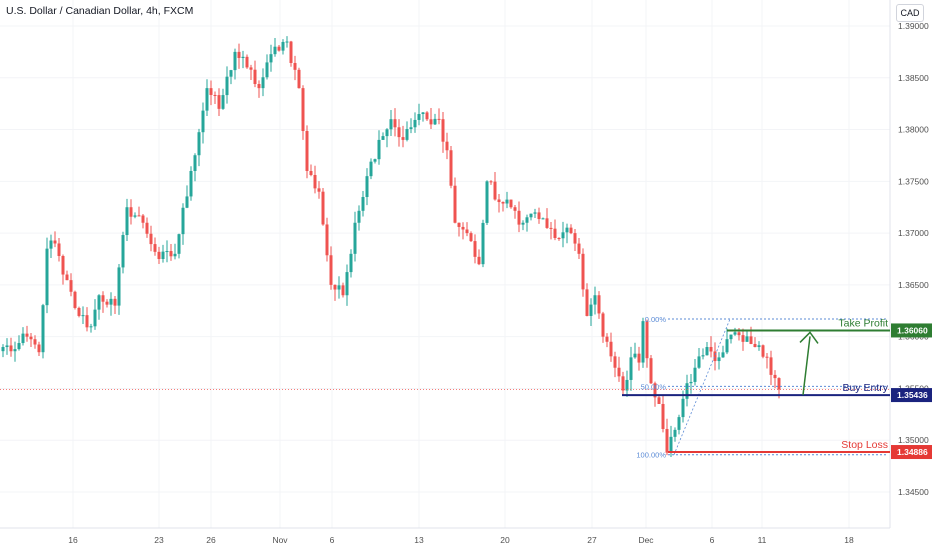  What do you see at coordinates (913, 492) in the screenshot?
I see `price-tick-label: 1.34500` at bounding box center [913, 492].